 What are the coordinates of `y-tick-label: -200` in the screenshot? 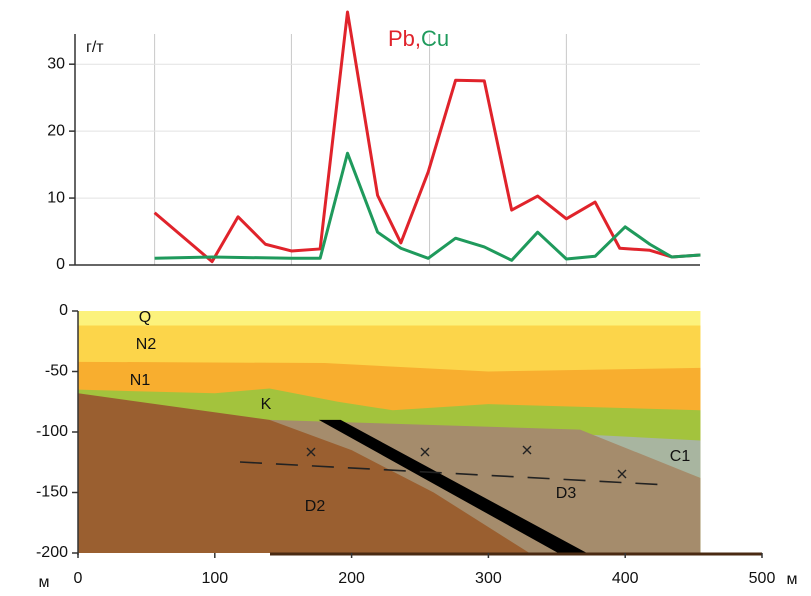 It's located at (52, 552).